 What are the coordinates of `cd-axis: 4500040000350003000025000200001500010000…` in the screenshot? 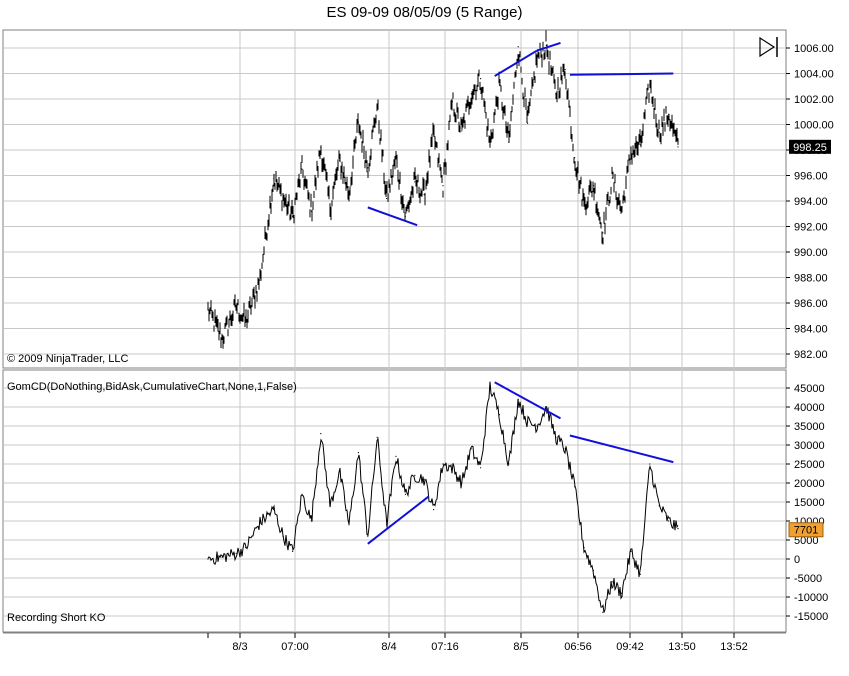 It's located at (807, 503).